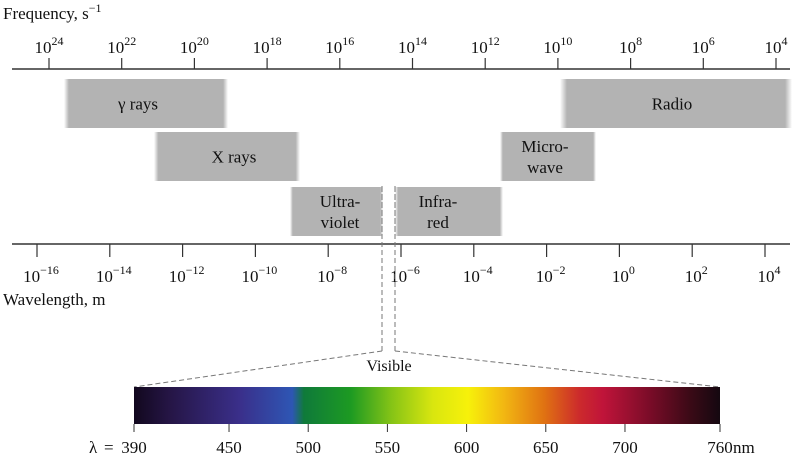 The image size is (800, 465). What do you see at coordinates (229, 447) in the screenshot?
I see `visible-tick-label: 450` at bounding box center [229, 447].